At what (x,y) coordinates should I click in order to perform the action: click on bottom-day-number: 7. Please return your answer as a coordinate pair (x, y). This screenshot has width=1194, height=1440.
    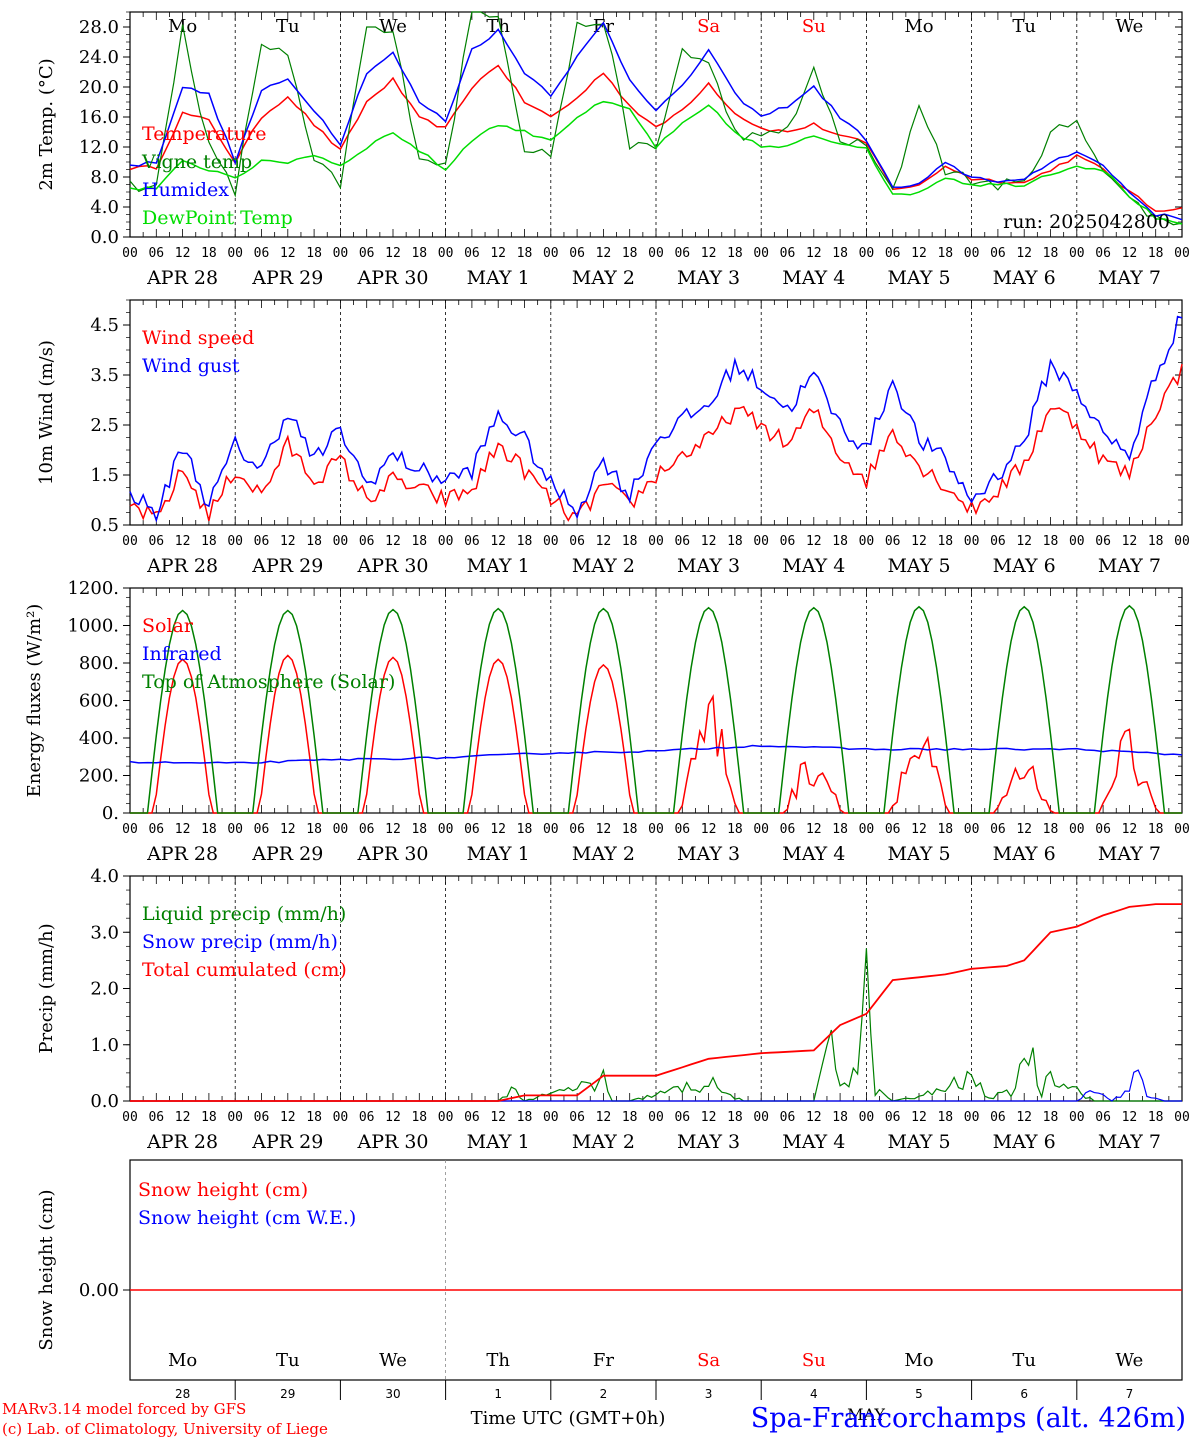
    Looking at the image, I should click on (1130, 1394).